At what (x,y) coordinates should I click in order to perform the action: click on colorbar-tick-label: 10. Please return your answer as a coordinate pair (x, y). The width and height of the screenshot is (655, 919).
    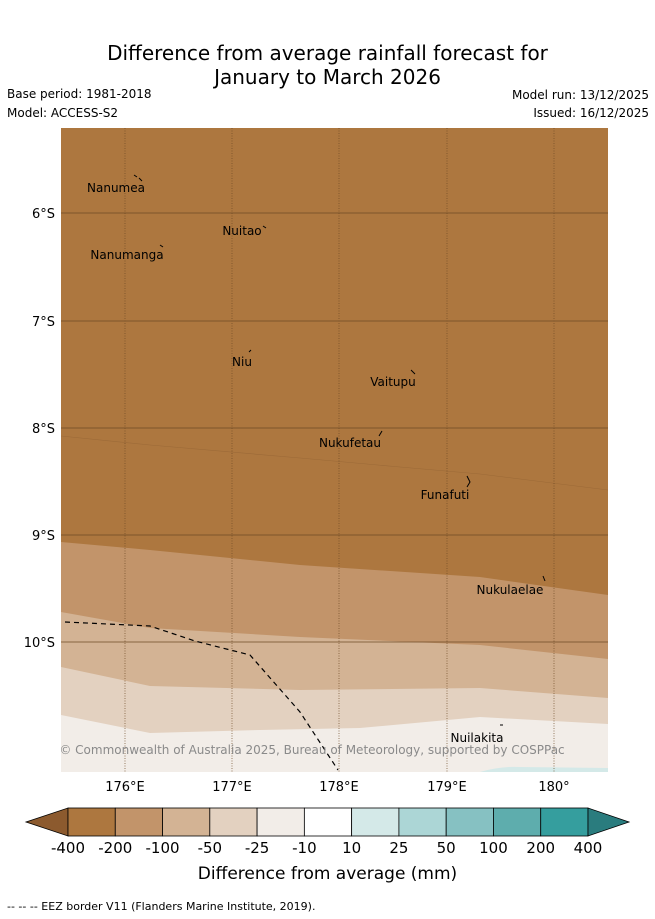
    Looking at the image, I should click on (352, 848).